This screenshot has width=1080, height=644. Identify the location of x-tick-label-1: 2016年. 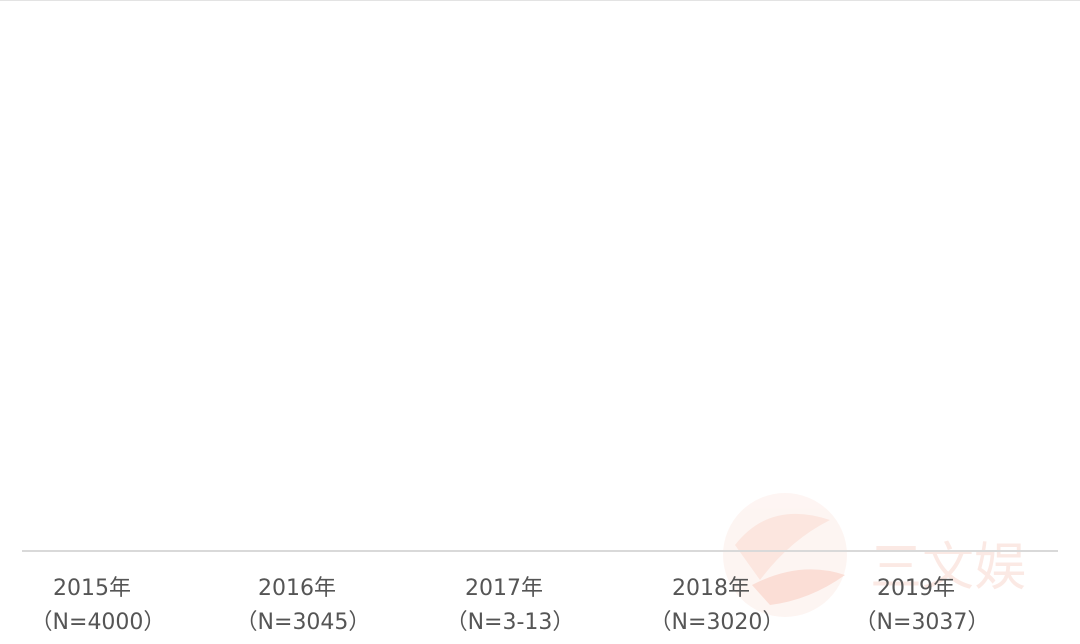
(297, 588).